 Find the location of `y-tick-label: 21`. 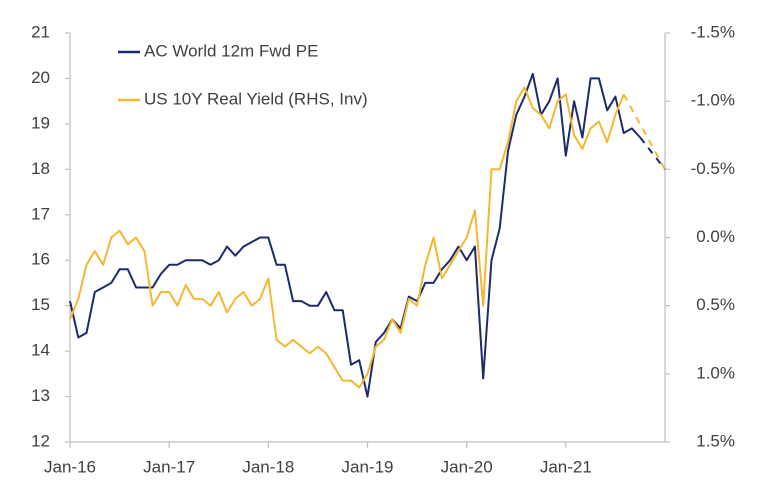

y-tick-label: 21 is located at coordinates (40, 31).